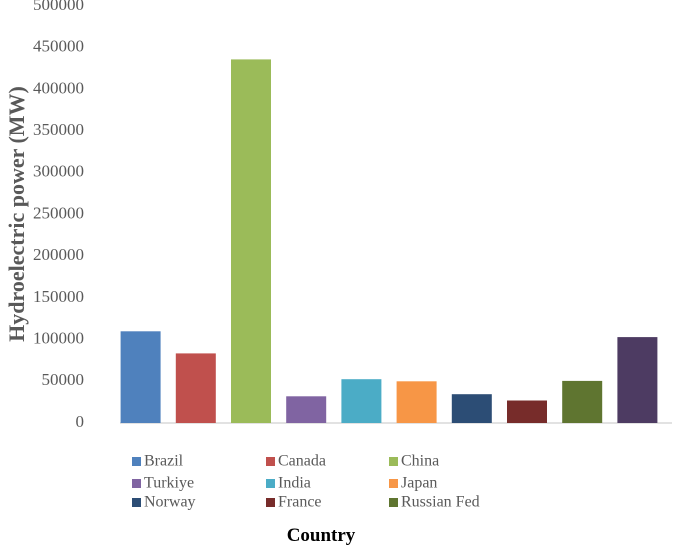 The width and height of the screenshot is (685, 546). What do you see at coordinates (302, 461) in the screenshot?
I see `legend-label: Canada` at bounding box center [302, 461].